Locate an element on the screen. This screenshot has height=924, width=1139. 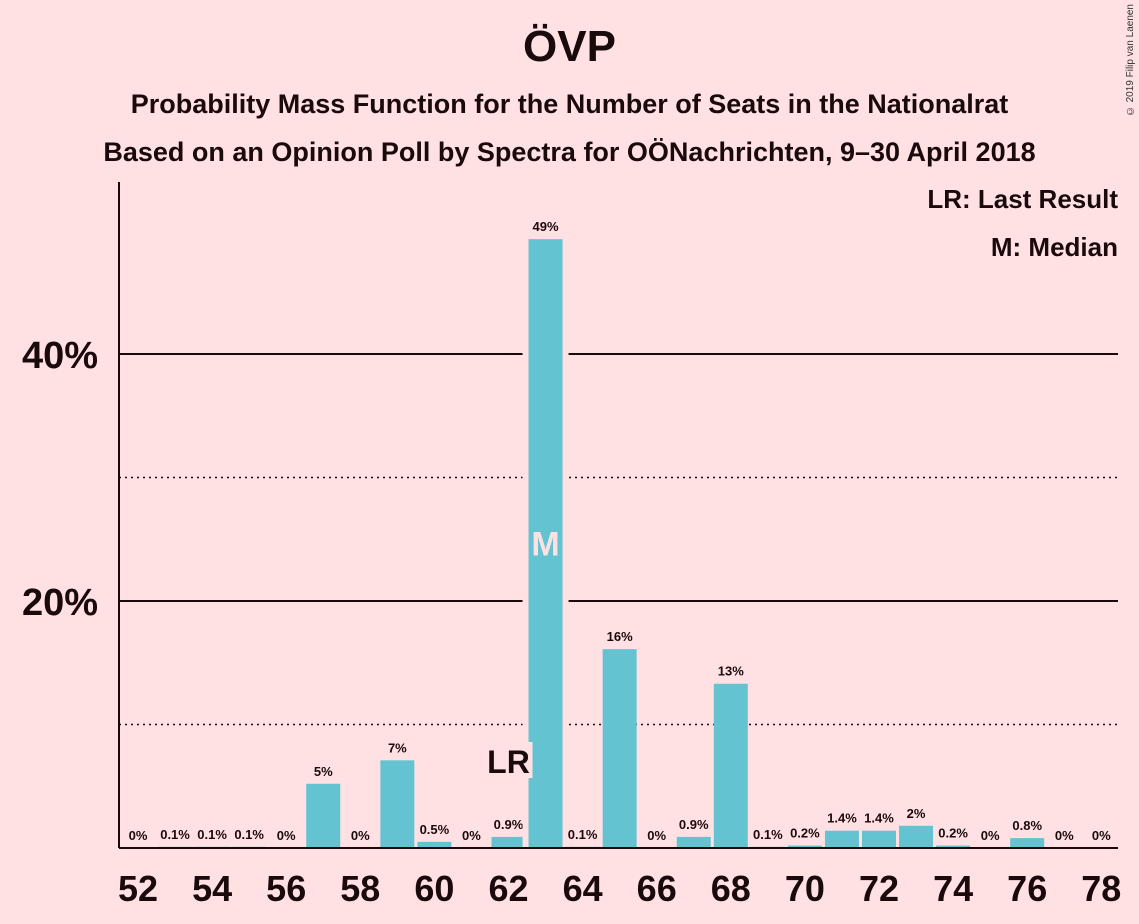
bar-value-label: 0.8% is located at coordinates (1027, 825).